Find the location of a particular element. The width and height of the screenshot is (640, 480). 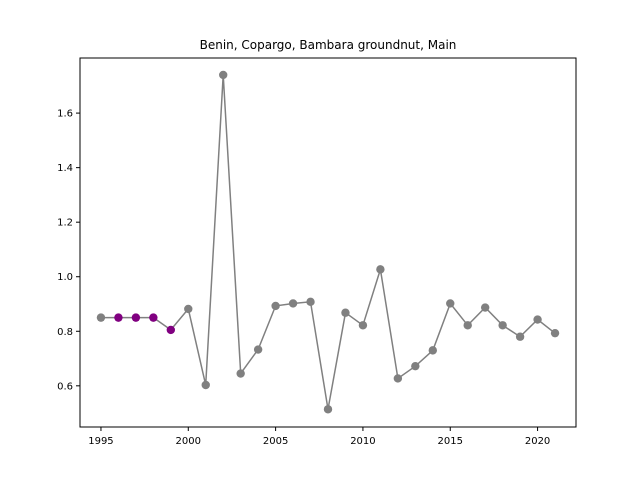

x-tick-label: 2005 is located at coordinates (275, 441).